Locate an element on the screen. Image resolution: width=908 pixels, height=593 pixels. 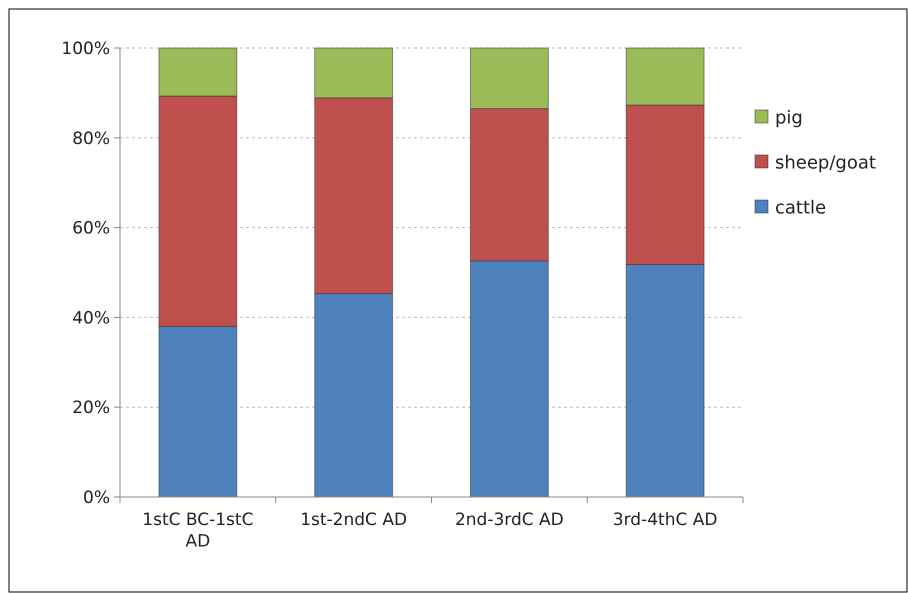
legend-label: cattle is located at coordinates (800, 207).